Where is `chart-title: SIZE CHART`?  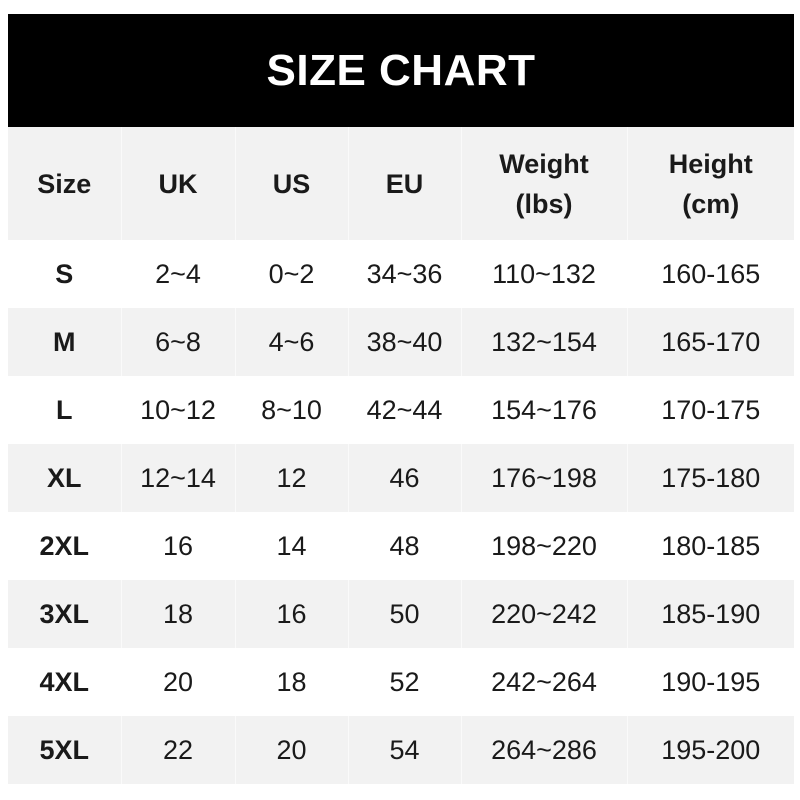 chart-title: SIZE CHART is located at coordinates (401, 70).